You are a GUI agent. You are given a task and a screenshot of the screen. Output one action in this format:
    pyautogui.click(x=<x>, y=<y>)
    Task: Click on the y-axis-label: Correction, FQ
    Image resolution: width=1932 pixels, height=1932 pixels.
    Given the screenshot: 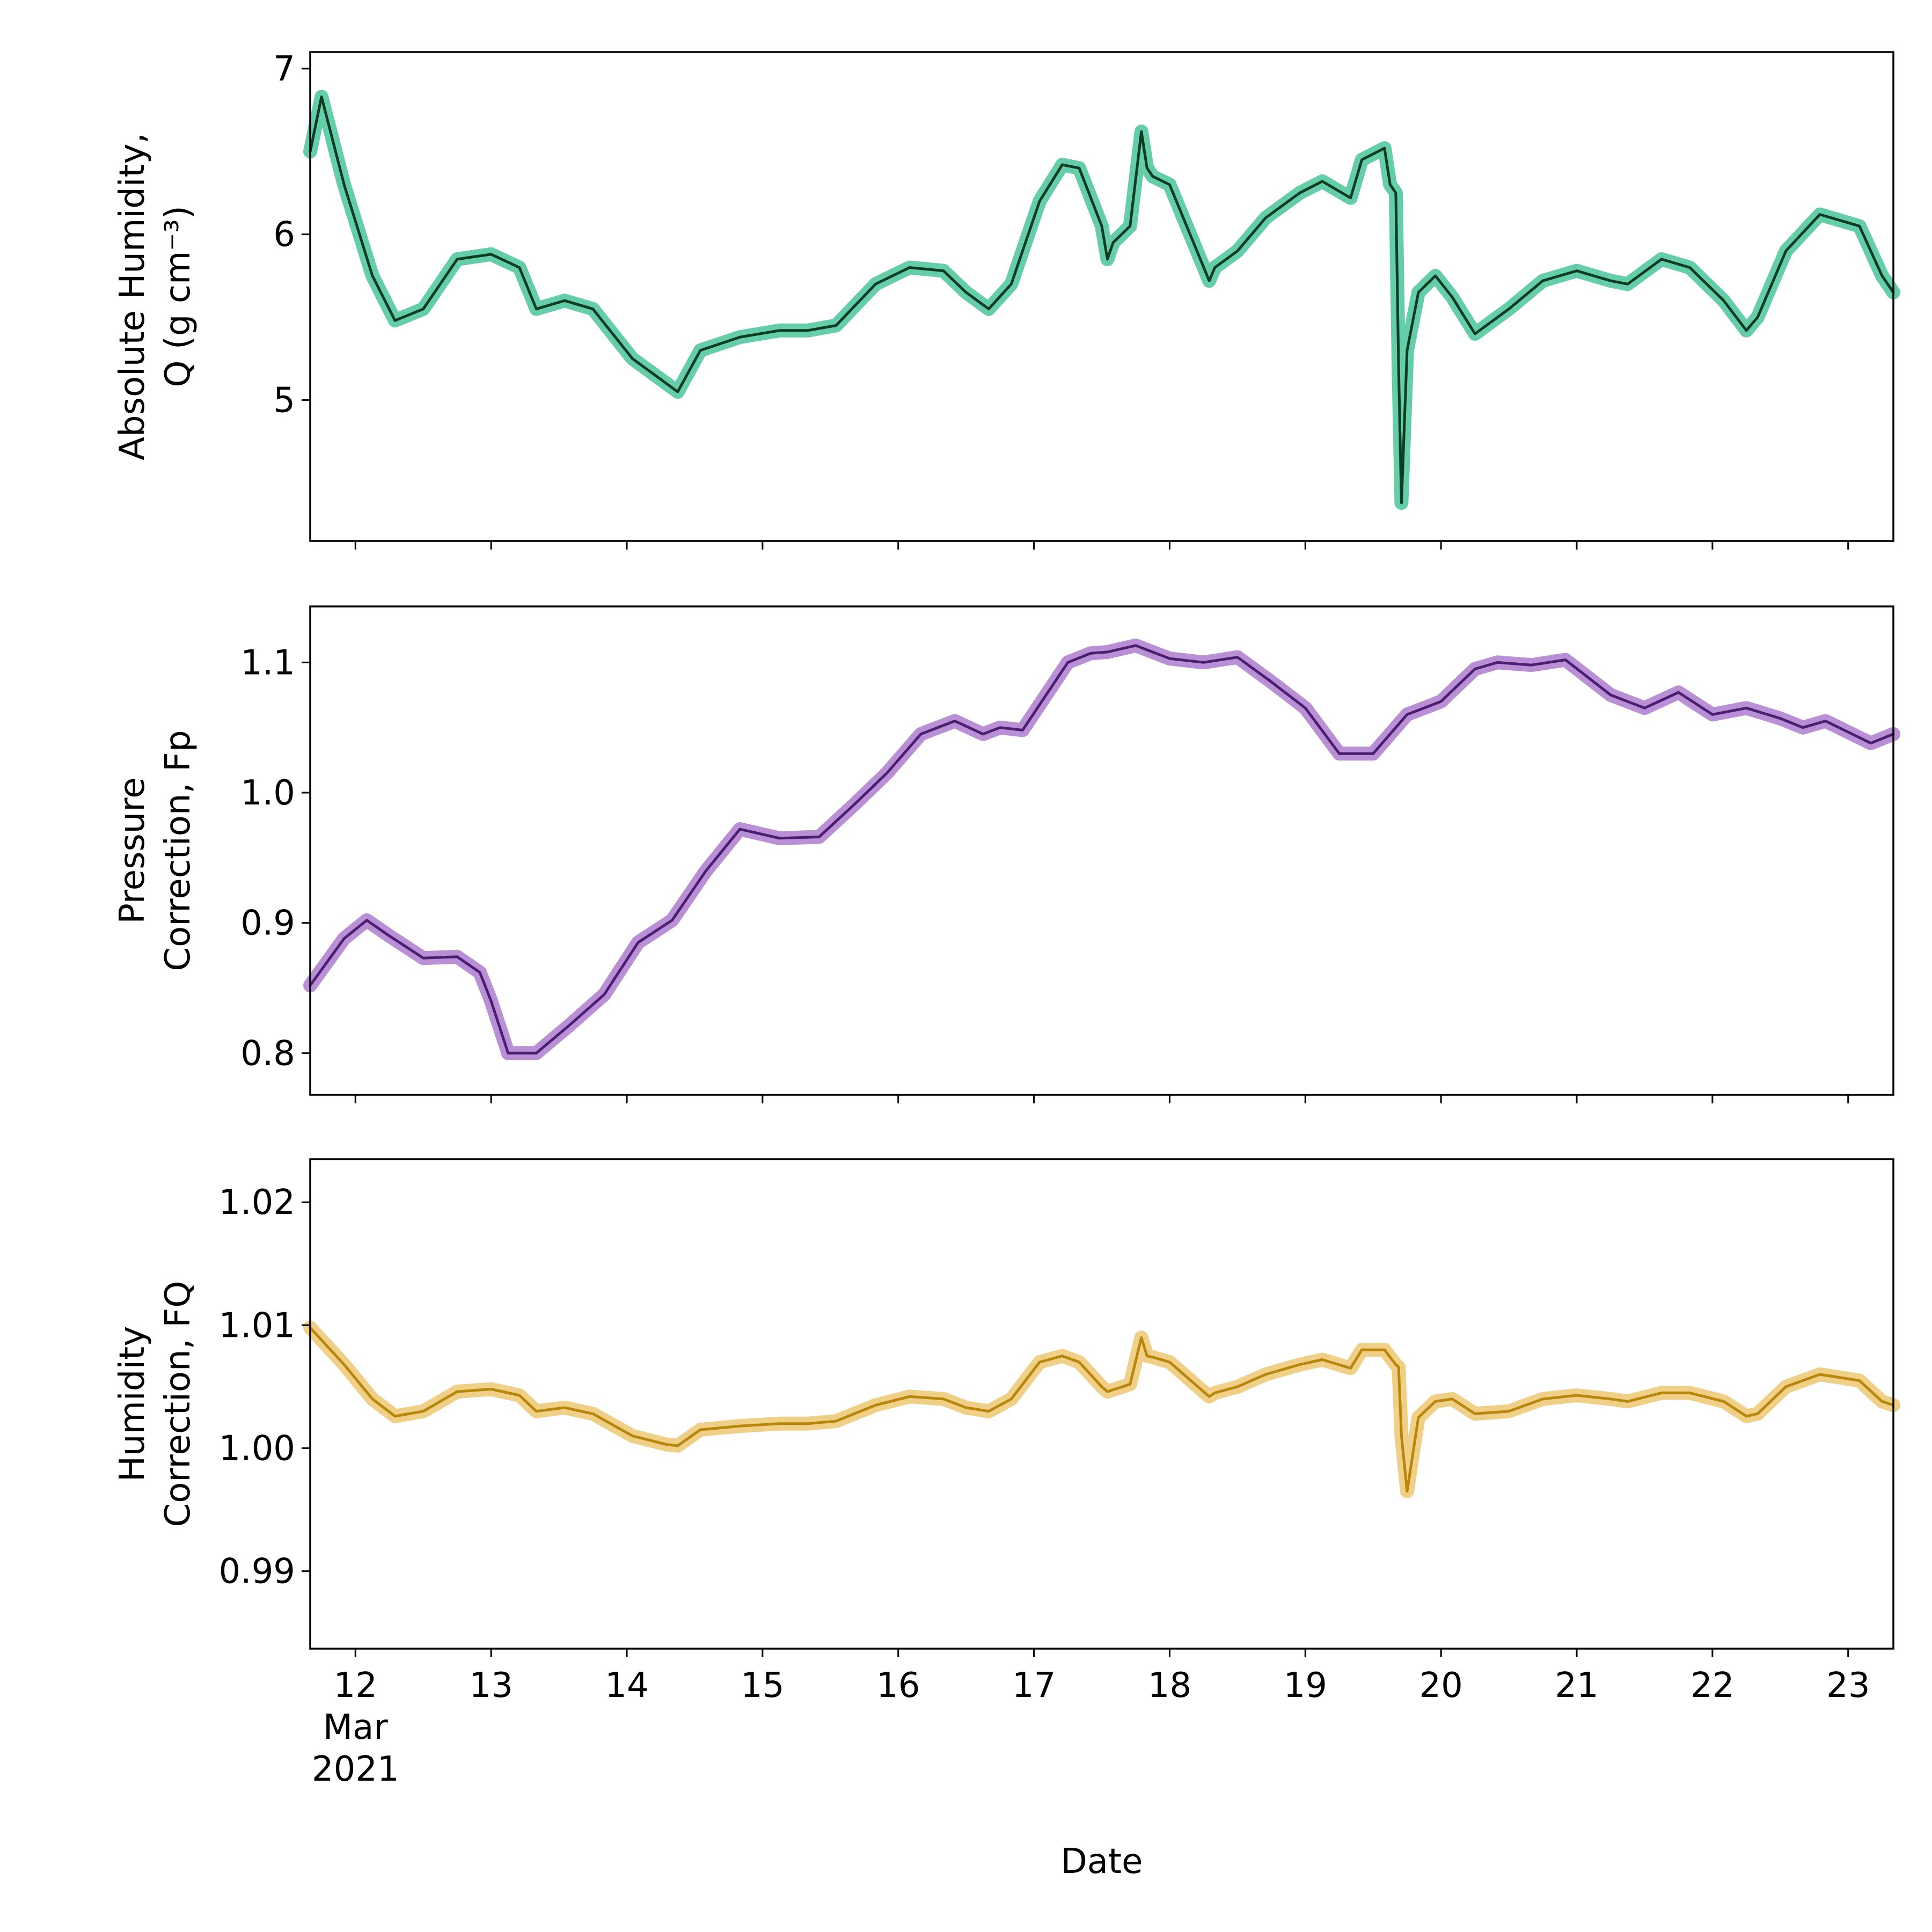 What is the action you would take?
    pyautogui.click(x=178, y=1404)
    